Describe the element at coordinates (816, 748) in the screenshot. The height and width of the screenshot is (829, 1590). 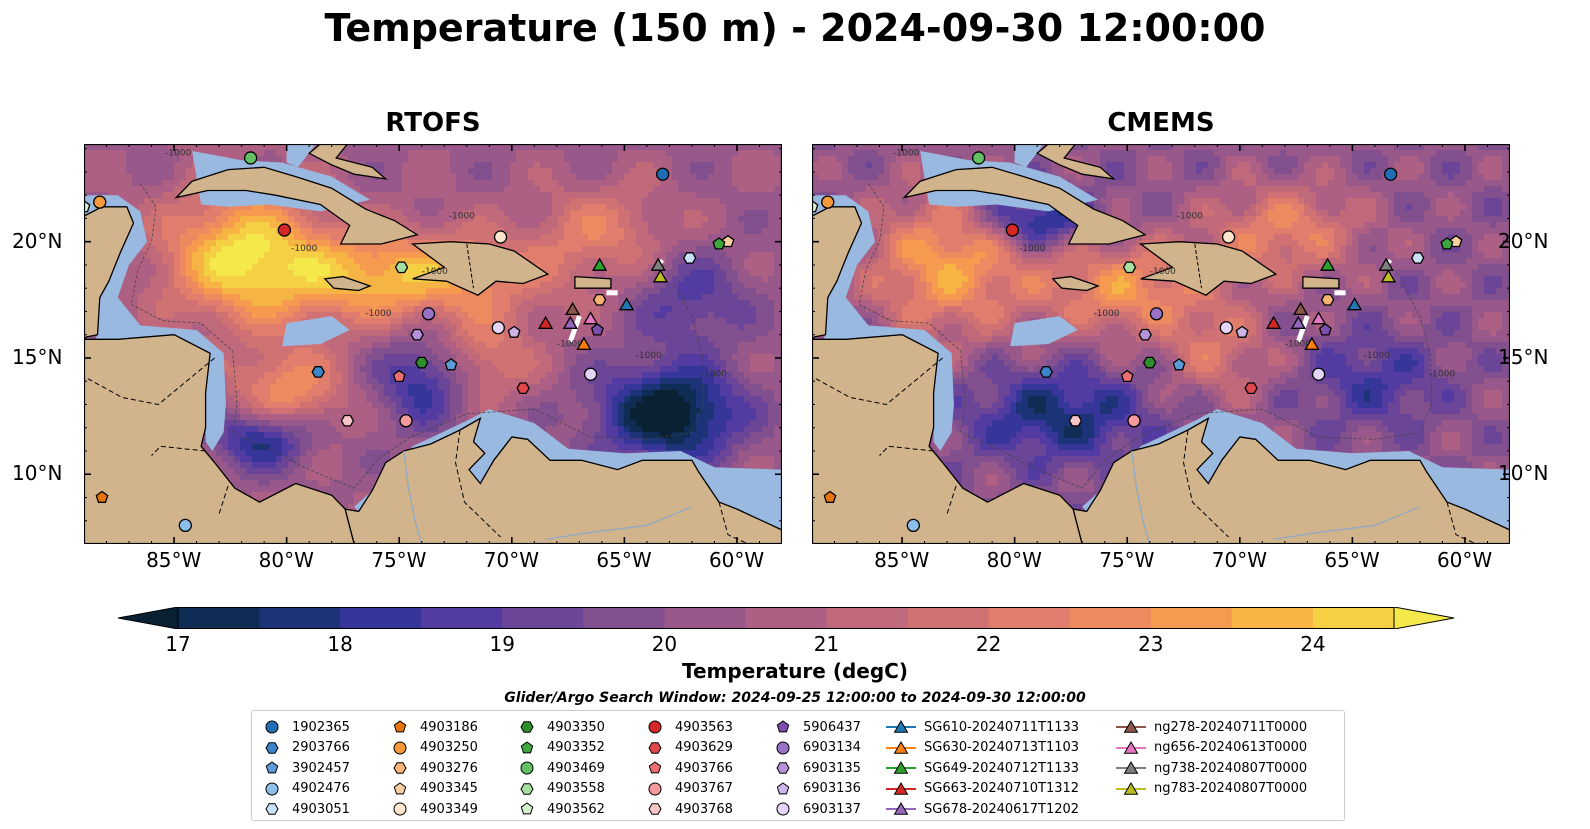
I see `legend-item: 6903134` at that location.